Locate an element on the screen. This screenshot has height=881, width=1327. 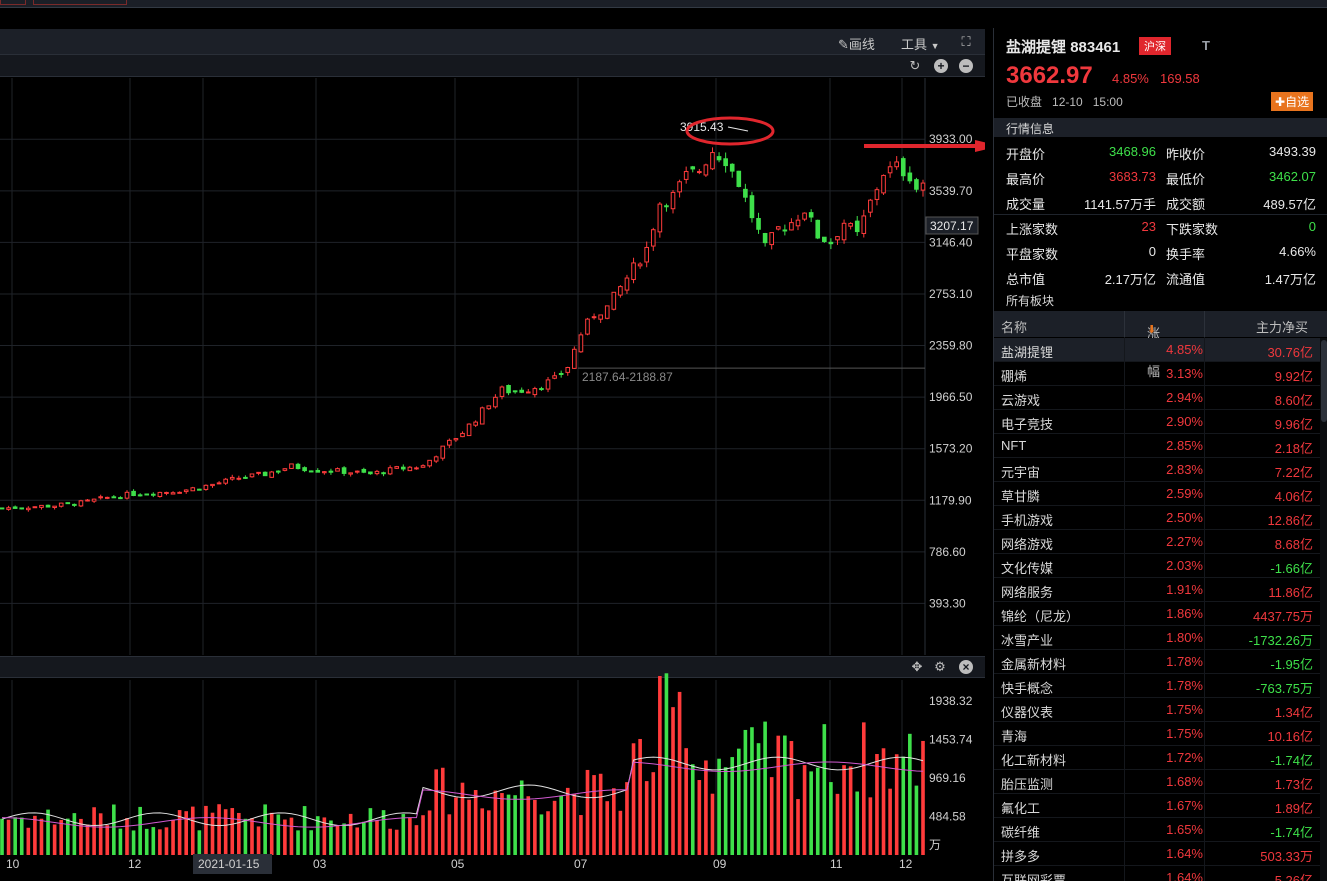
close-icon: × is located at coordinates (966, 667).